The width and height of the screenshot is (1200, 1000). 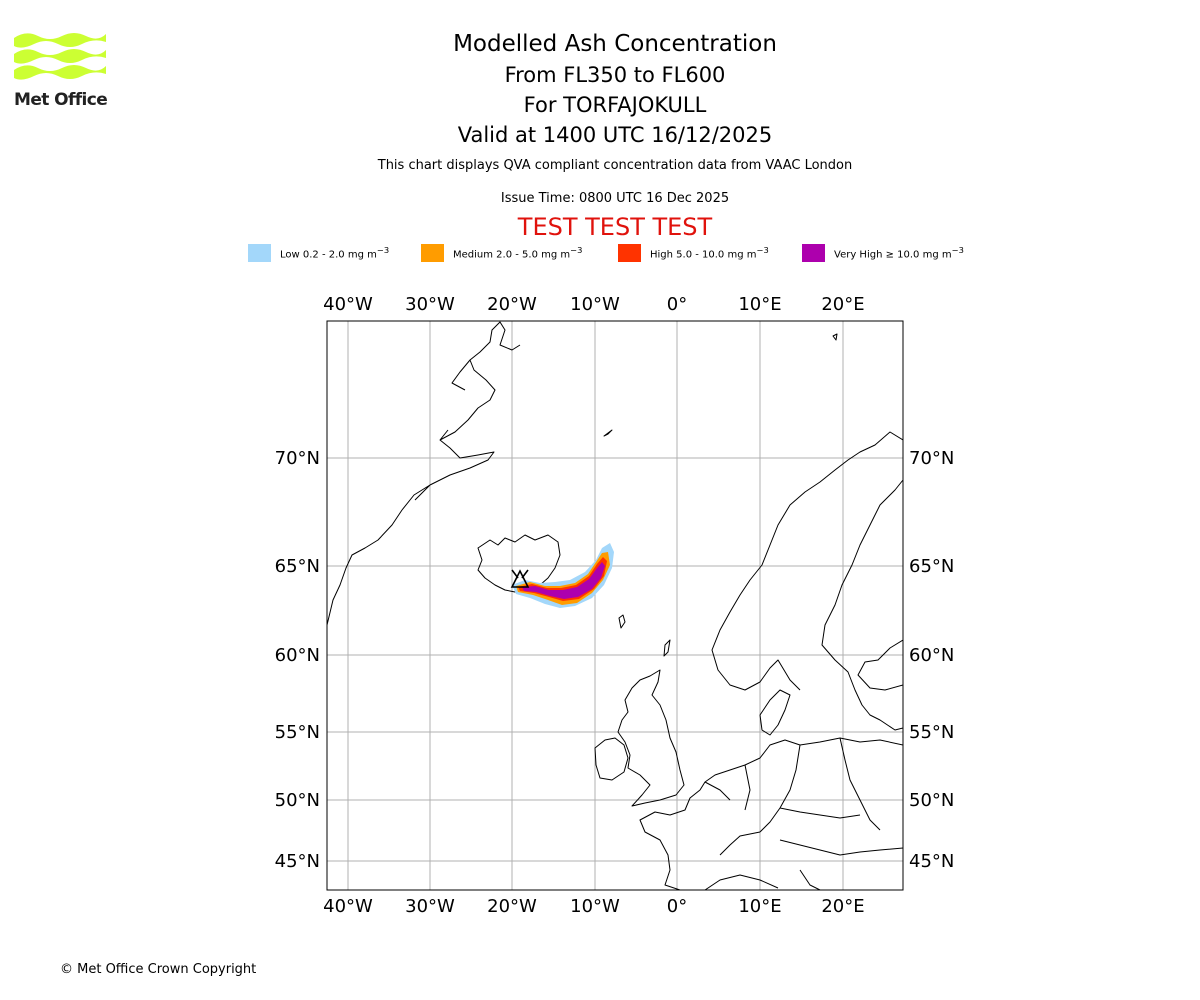 I want to click on ash-plume, so click(x=563, y=575).